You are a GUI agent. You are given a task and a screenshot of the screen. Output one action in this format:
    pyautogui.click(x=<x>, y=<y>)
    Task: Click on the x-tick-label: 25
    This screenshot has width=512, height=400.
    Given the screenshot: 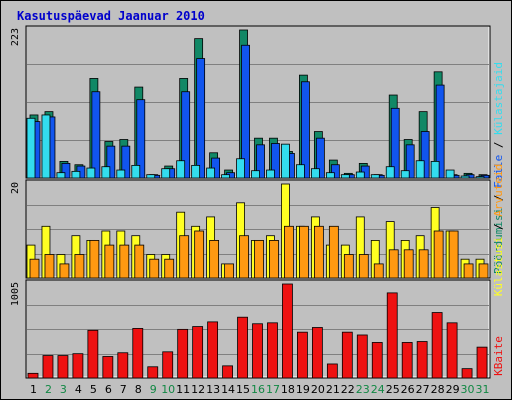 What is the action you would take?
    pyautogui.click(x=393, y=389)
    